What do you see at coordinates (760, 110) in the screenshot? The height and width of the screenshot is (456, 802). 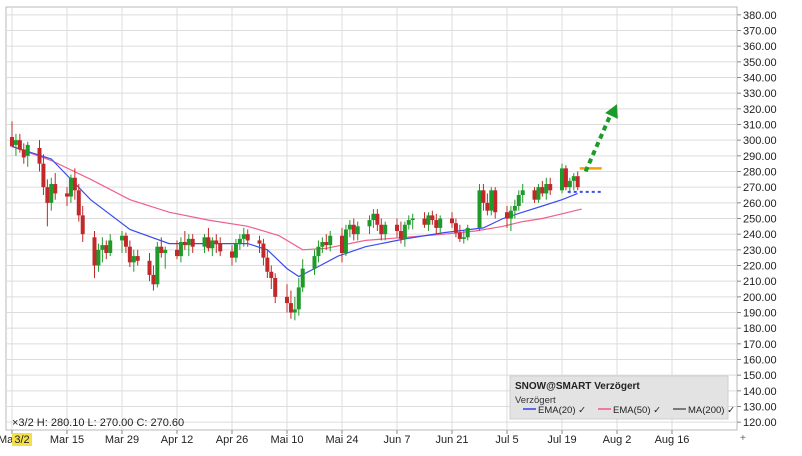 I see `y-tick-label: 320.00` at bounding box center [760, 110].